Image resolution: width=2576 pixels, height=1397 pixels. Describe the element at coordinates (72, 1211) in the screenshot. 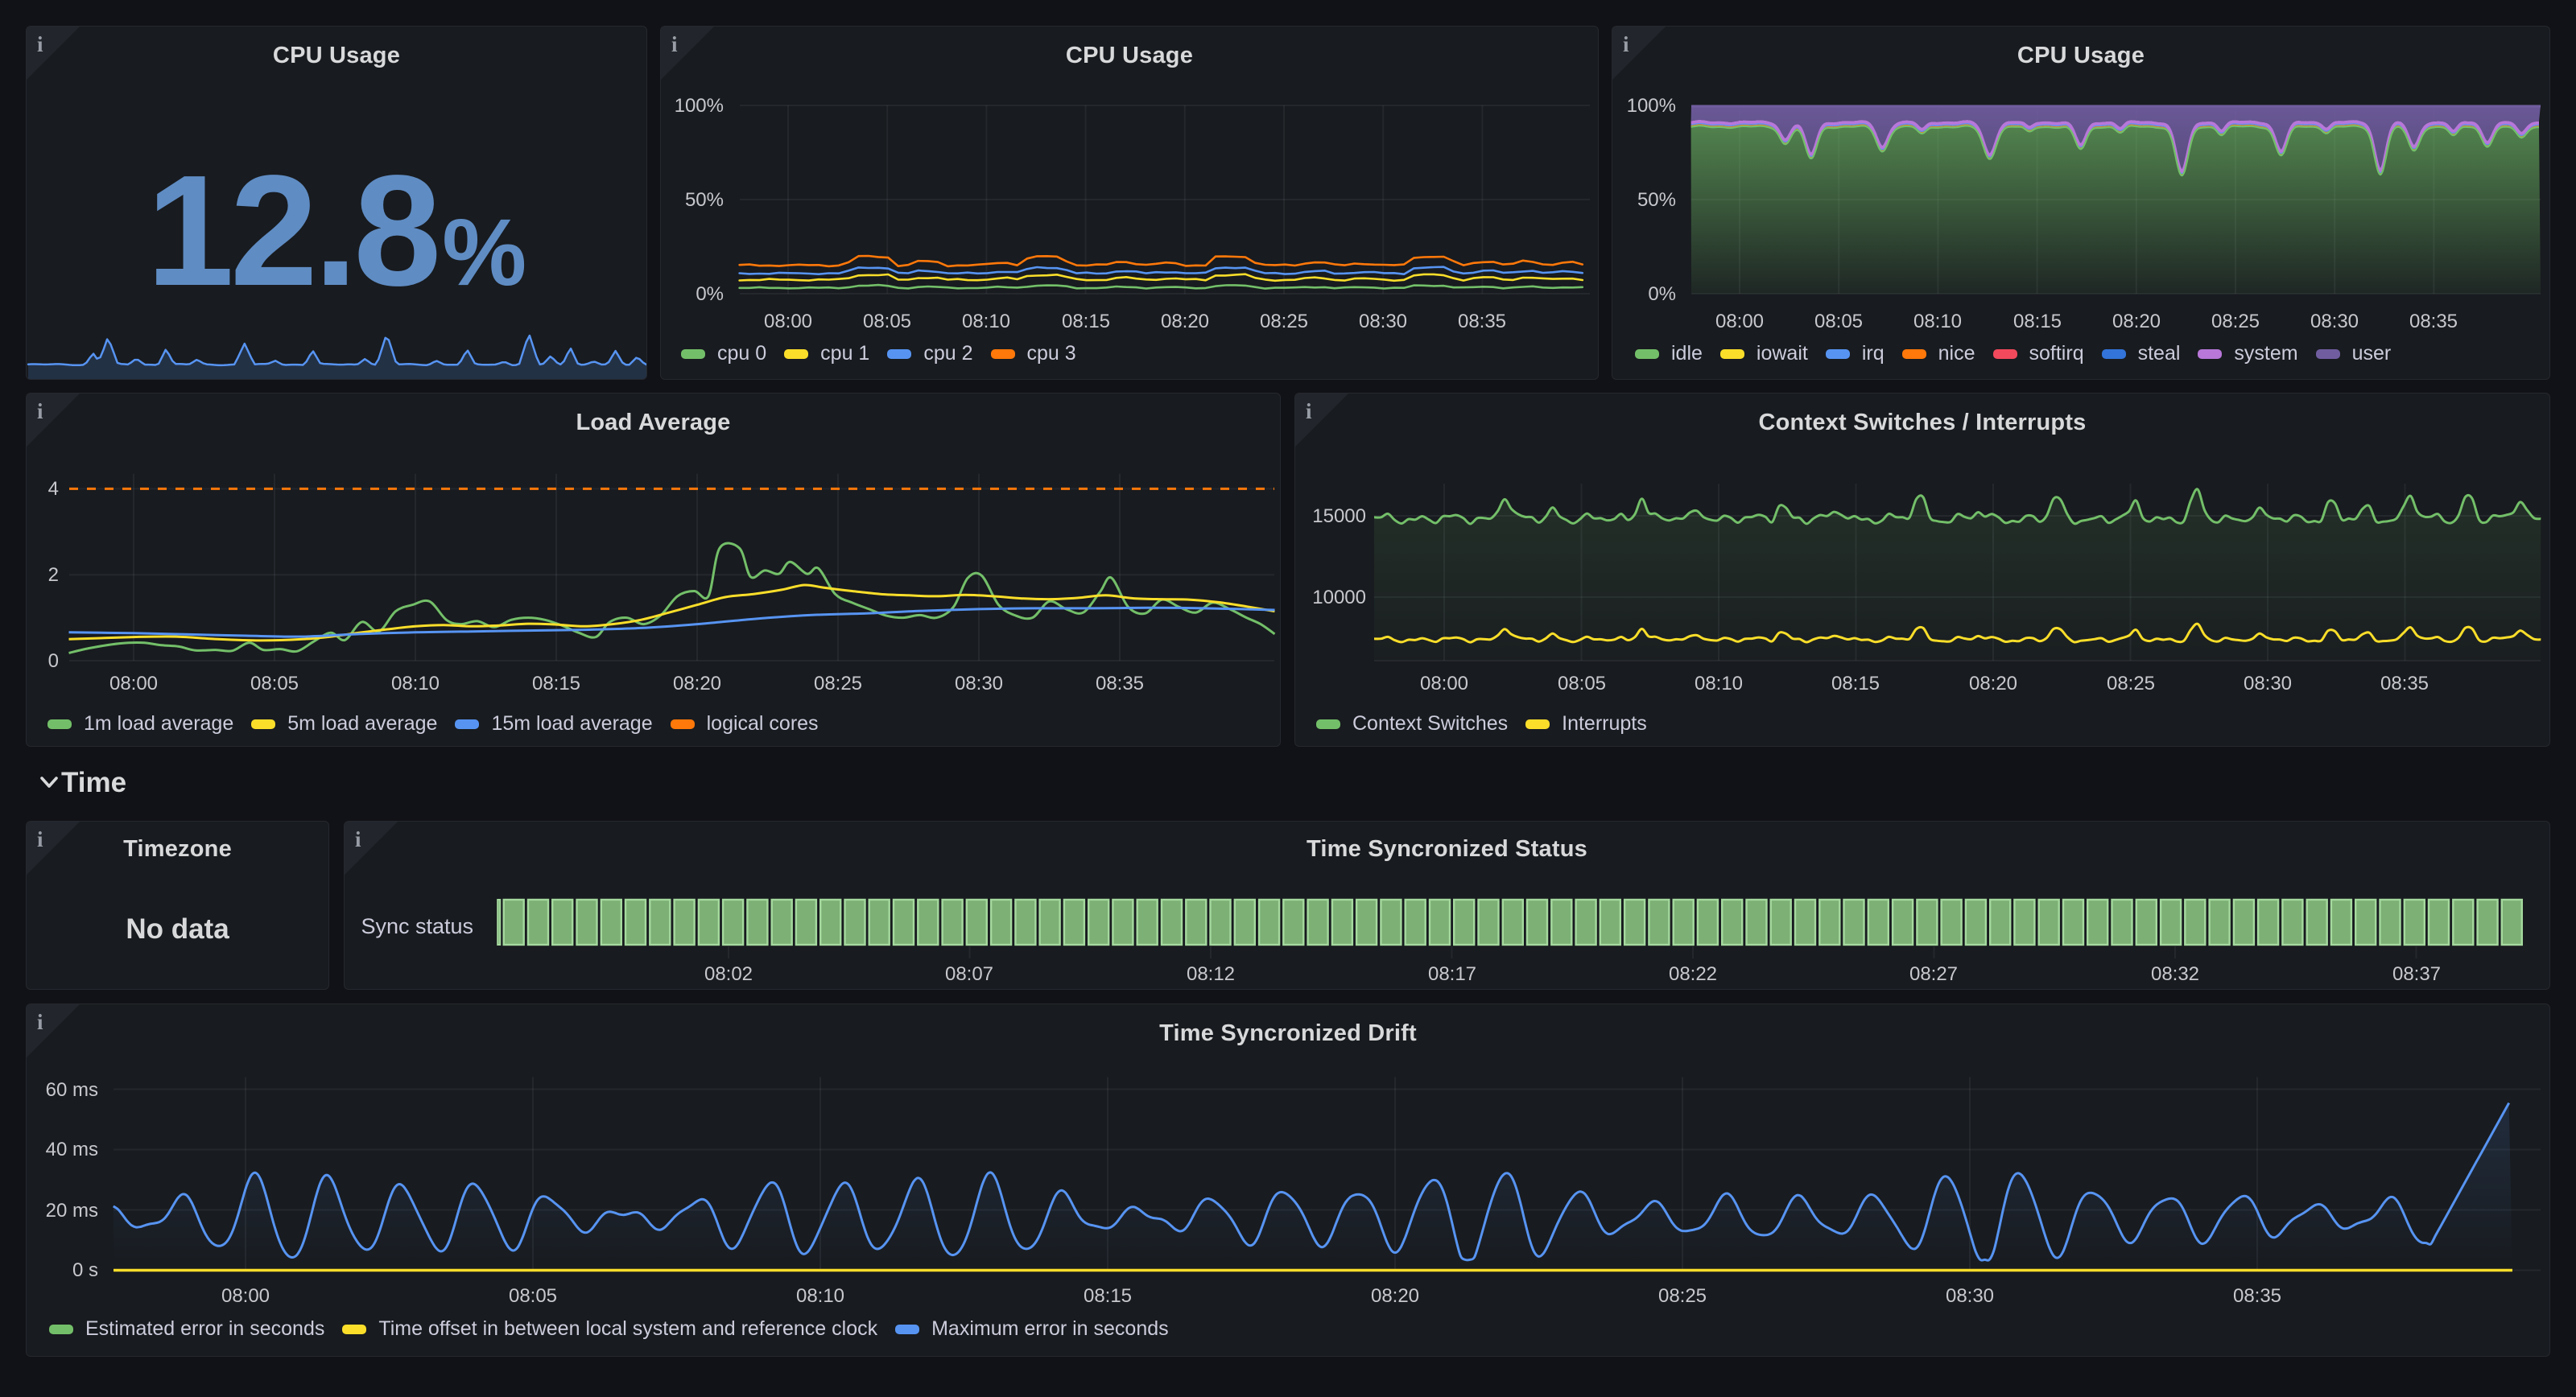

I see `svg-text: 20 ms` at that location.